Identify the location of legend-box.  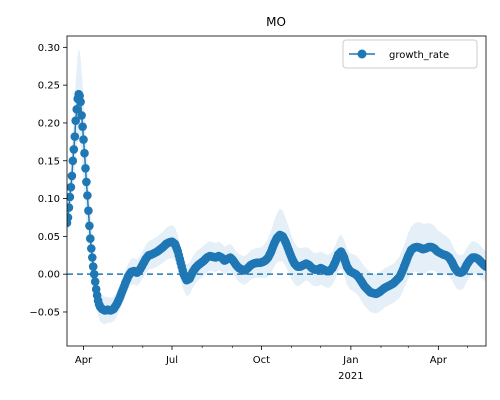
(410, 54).